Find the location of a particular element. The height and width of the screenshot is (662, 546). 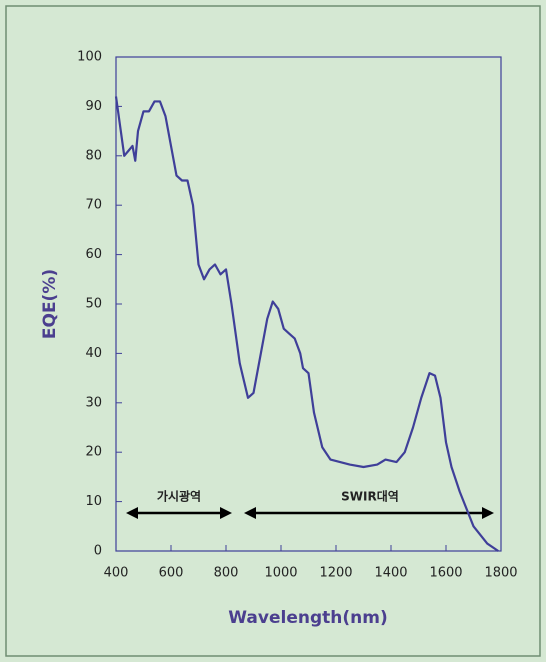

y-axis-title: EQE(%) is located at coordinates (50, 304).